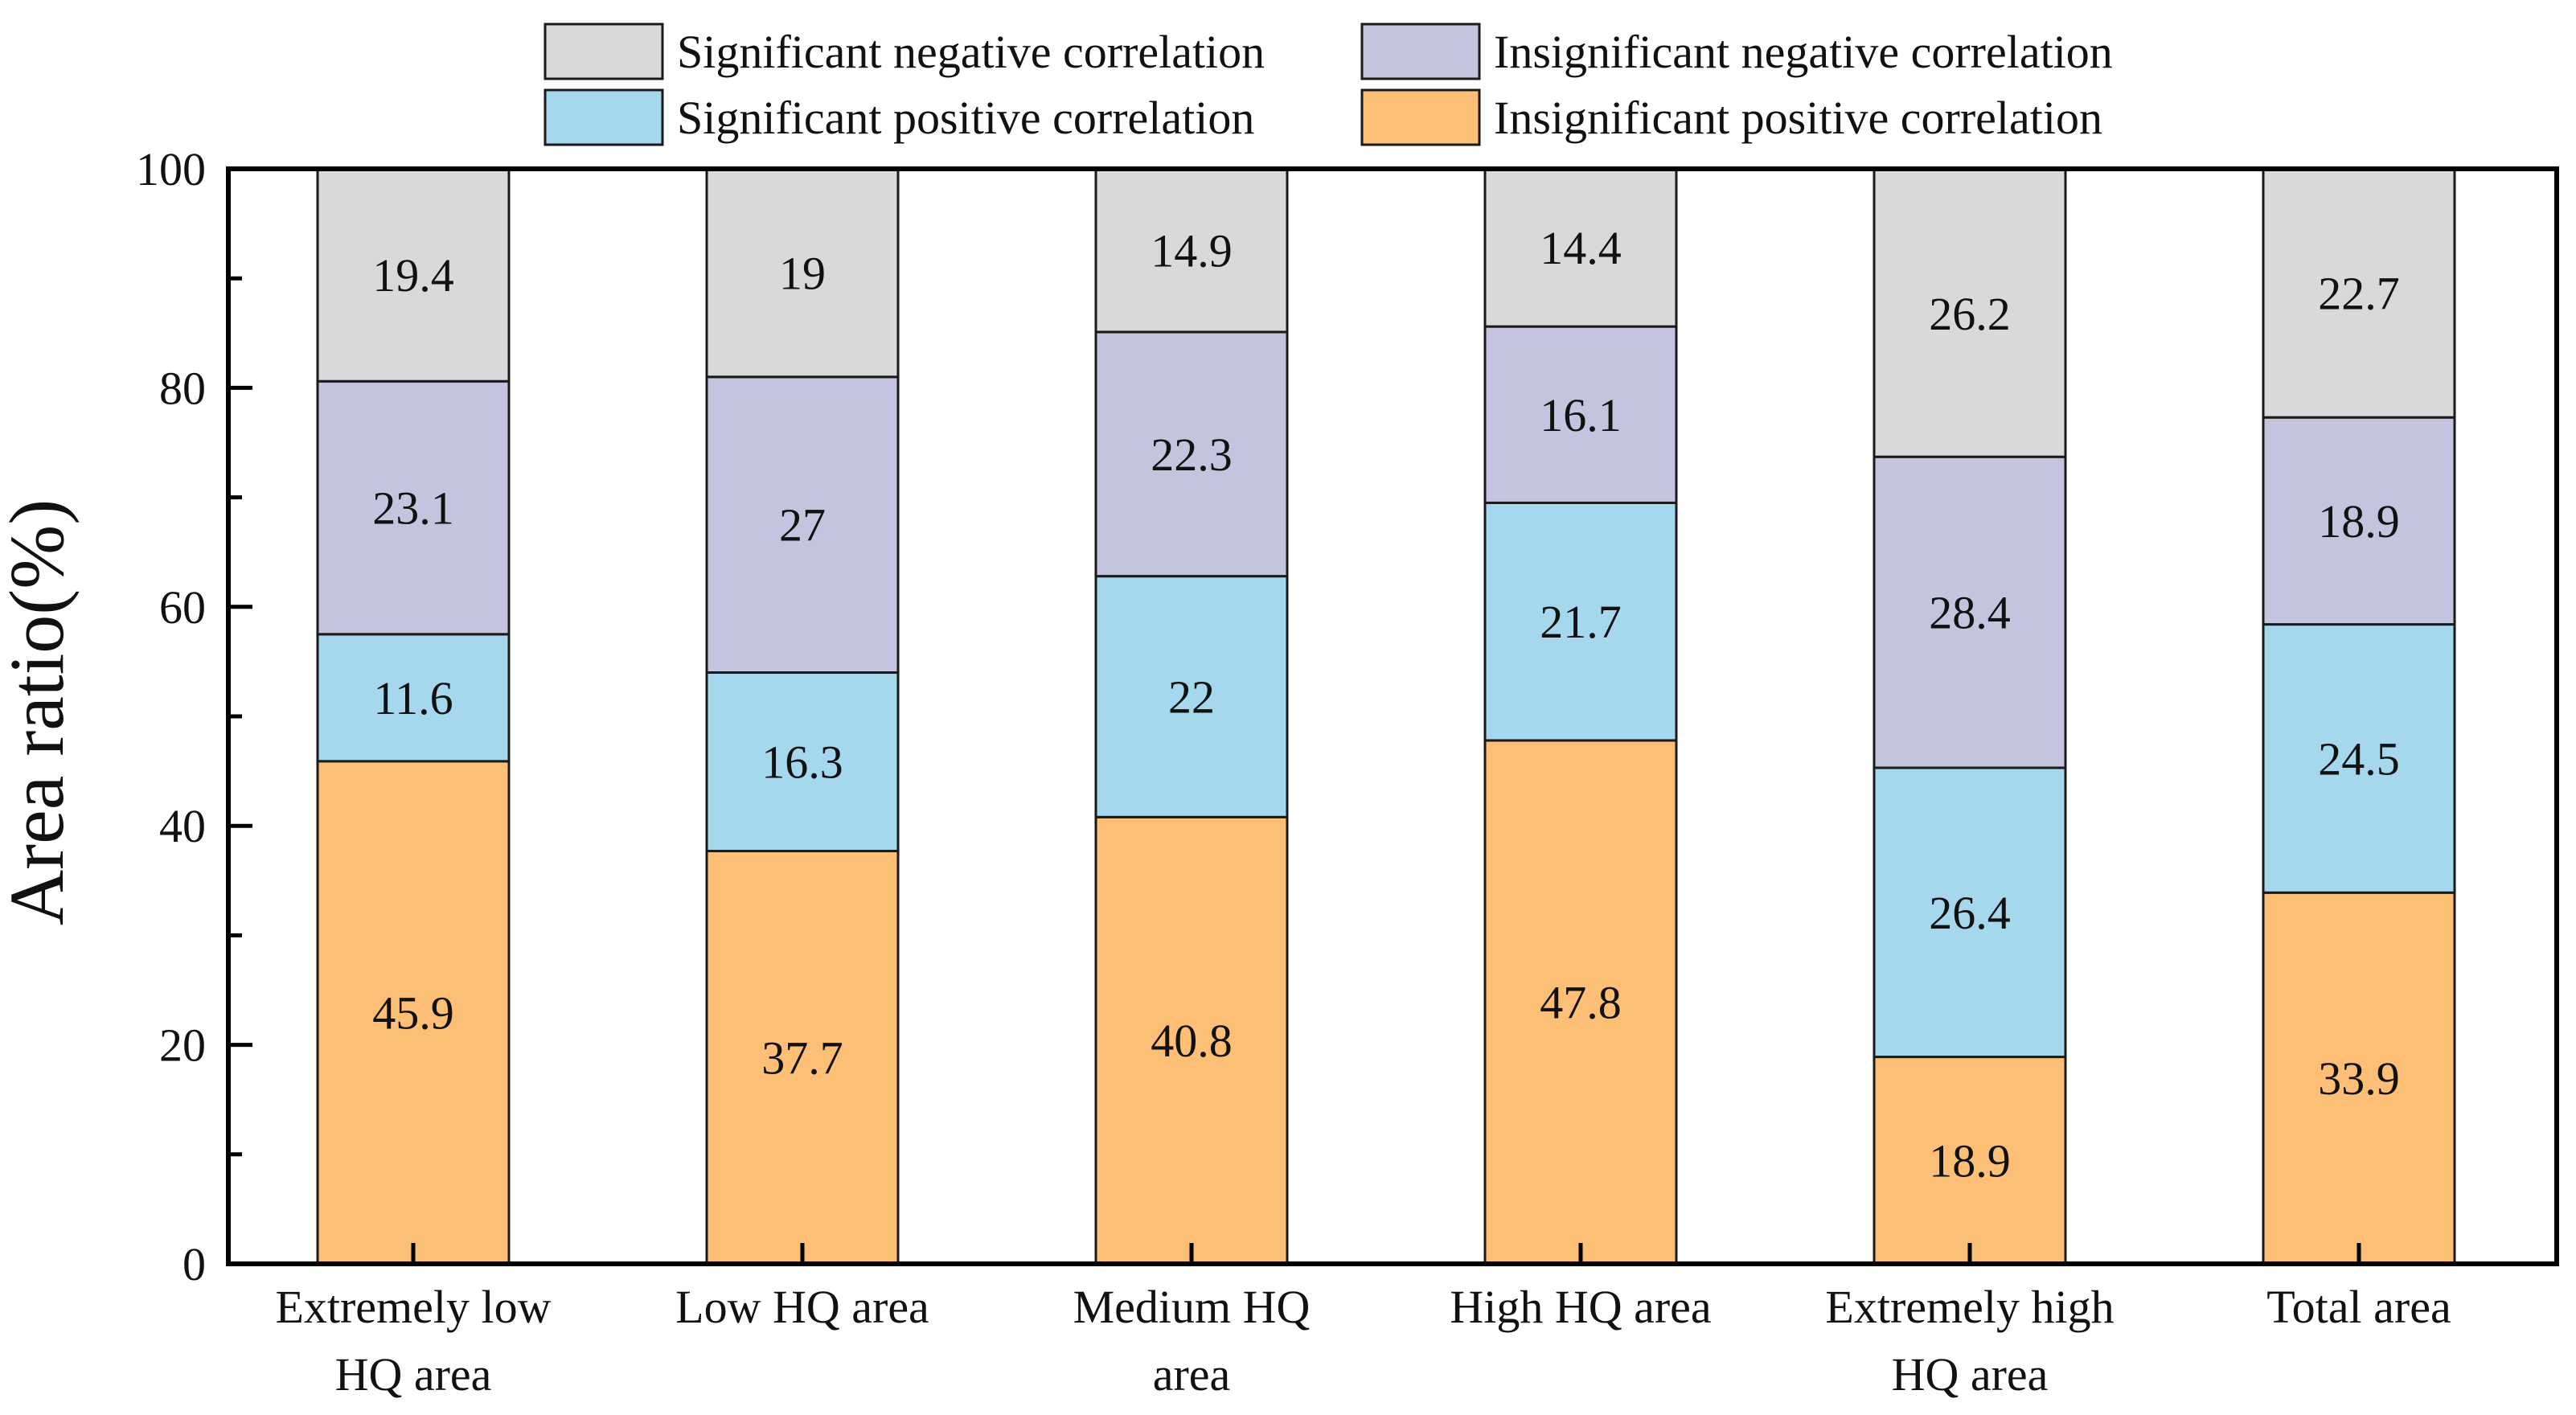 This screenshot has height=1415, width=2576. What do you see at coordinates (2359, 758) in the screenshot?
I see `data-label: 24.5` at bounding box center [2359, 758].